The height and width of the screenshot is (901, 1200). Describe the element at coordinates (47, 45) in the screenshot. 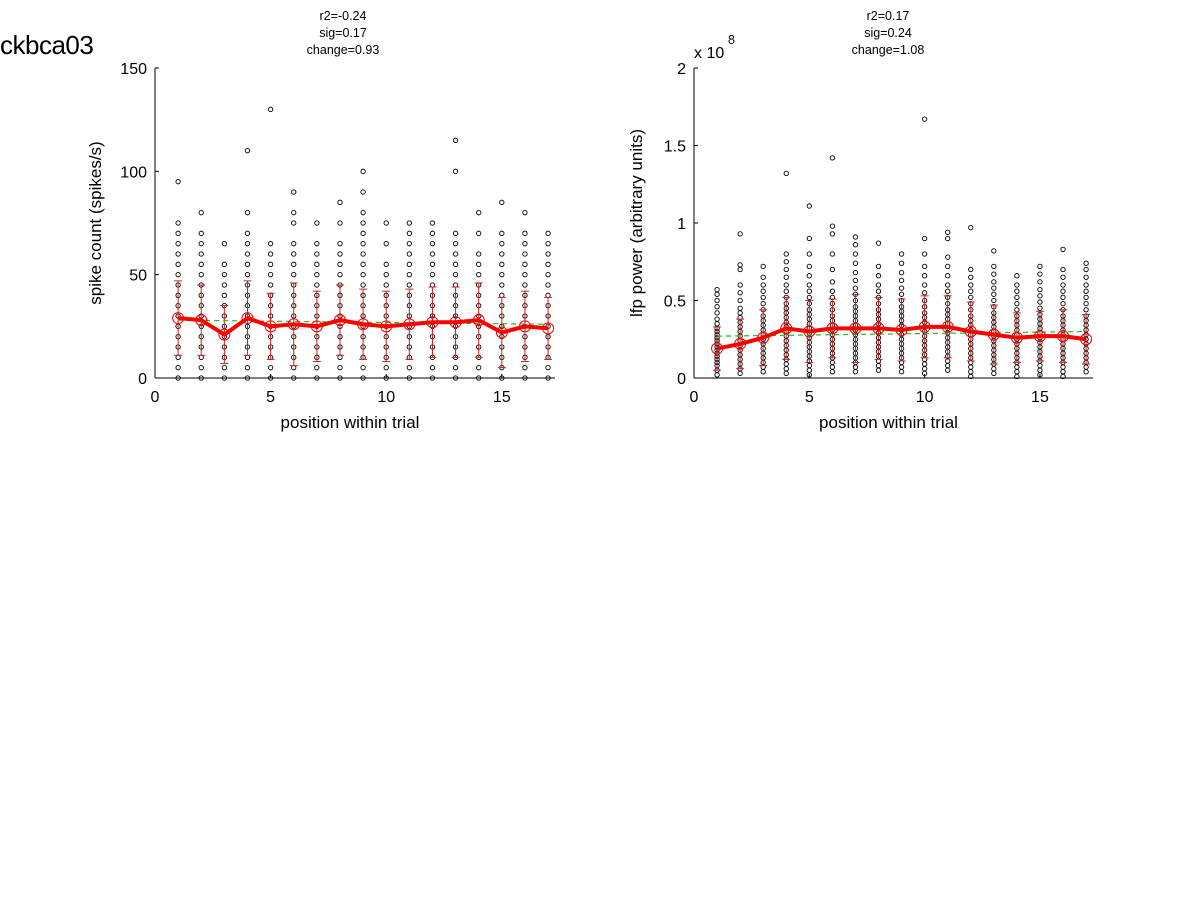

I see `figure-title: ckbca03` at that location.